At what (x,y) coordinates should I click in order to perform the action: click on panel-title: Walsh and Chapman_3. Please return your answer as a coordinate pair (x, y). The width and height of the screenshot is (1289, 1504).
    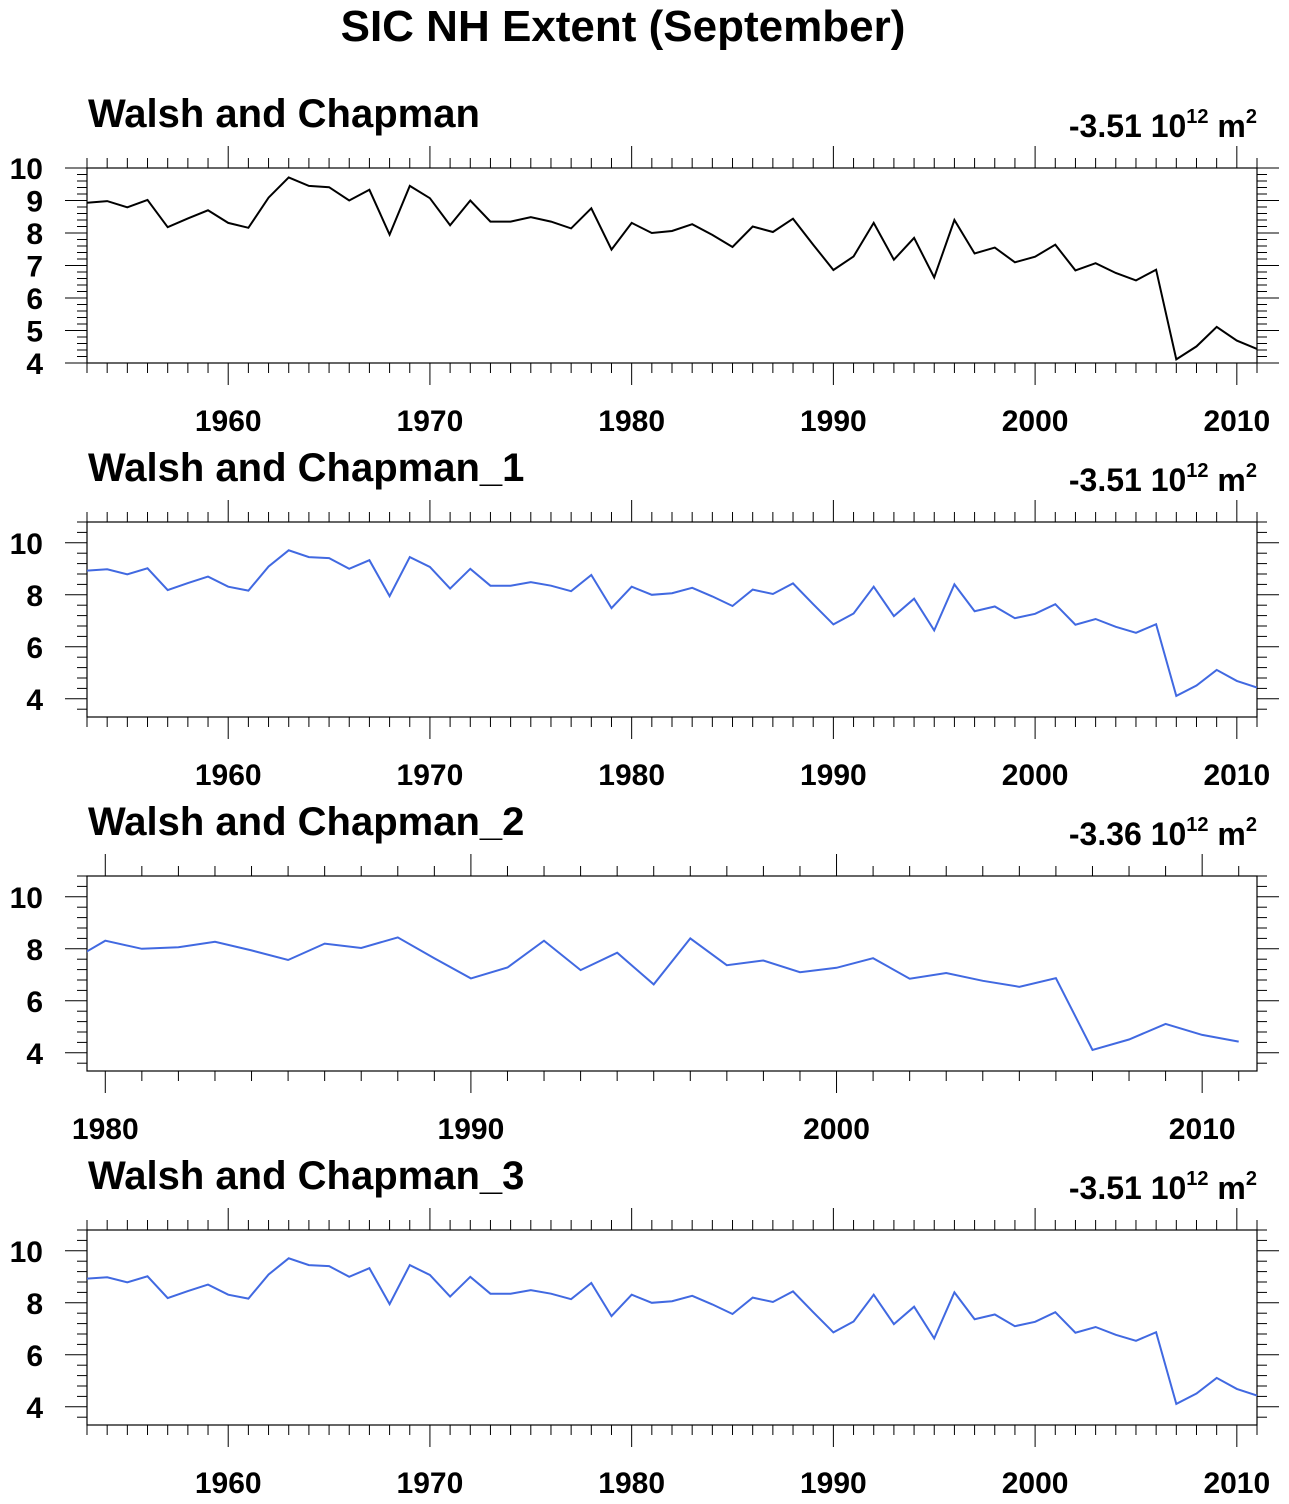
    Looking at the image, I should click on (306, 1176).